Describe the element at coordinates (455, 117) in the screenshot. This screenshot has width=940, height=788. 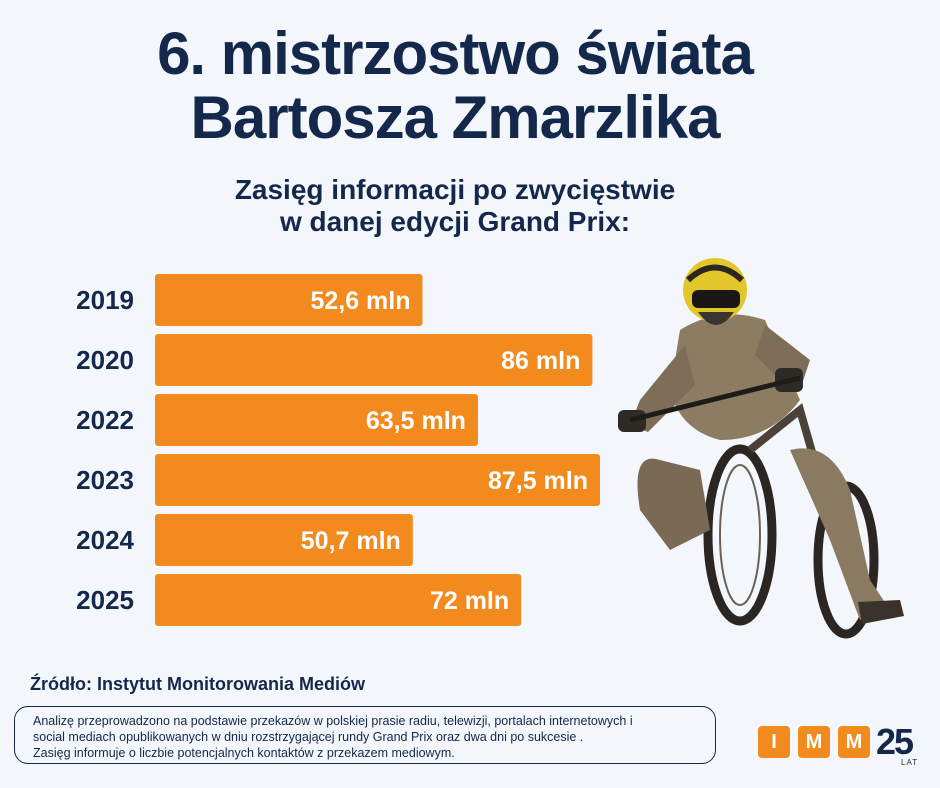
I see `title-line-2: Bartosza Zmarzlika` at that location.